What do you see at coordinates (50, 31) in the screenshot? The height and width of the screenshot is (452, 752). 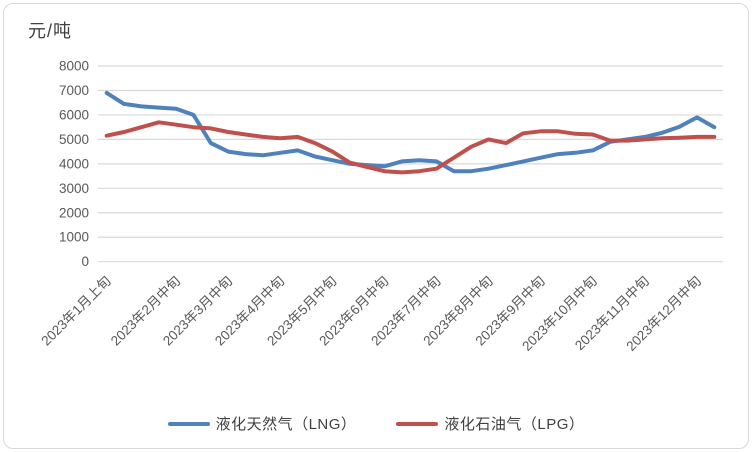 I see `axis-unit-title: 元/吨` at bounding box center [50, 31].